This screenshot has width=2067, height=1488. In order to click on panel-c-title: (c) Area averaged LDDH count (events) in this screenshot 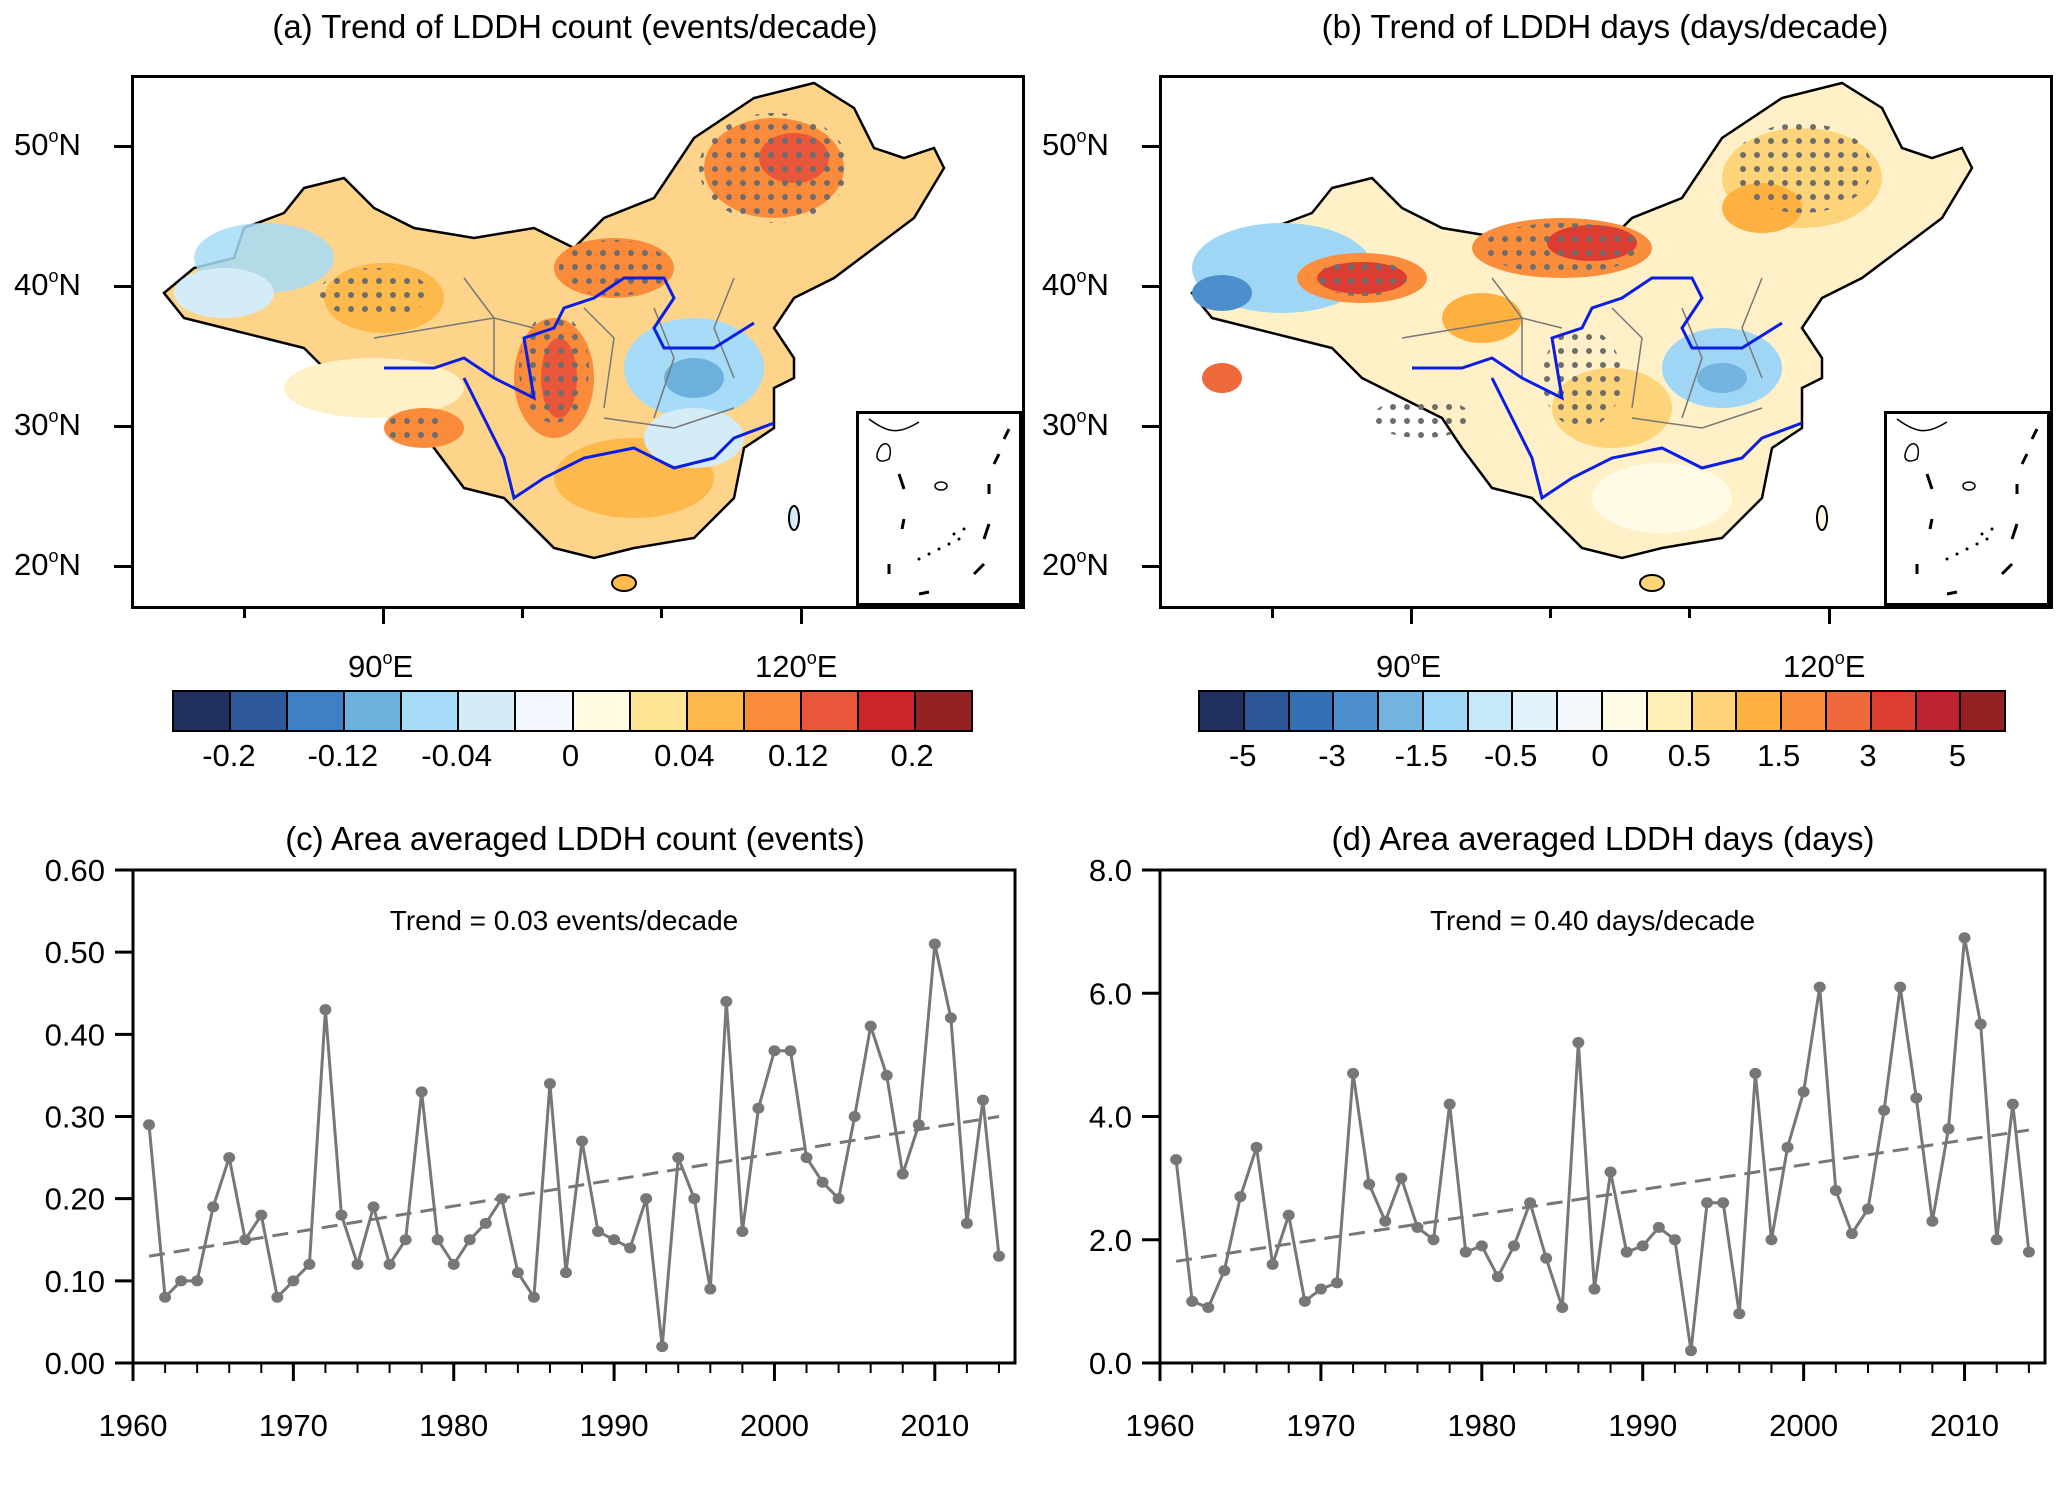, I will do `click(575, 838)`.